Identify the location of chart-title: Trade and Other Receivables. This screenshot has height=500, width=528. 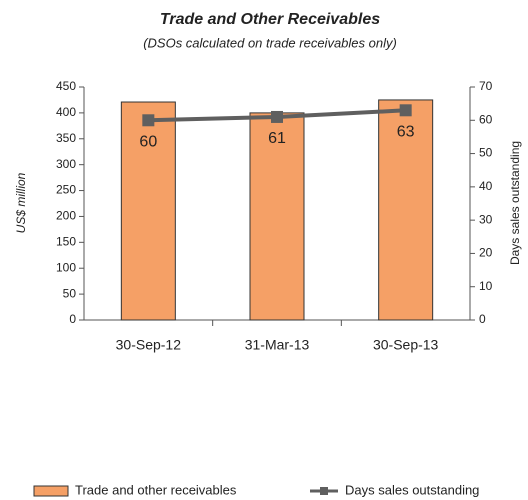
(270, 19).